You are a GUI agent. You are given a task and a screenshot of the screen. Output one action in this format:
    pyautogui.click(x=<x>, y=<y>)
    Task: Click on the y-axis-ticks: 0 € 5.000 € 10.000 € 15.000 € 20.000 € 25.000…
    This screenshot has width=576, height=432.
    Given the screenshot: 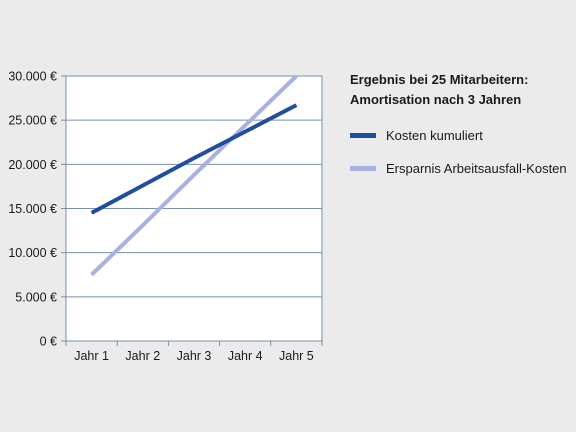 What is the action you would take?
    pyautogui.click(x=37, y=209)
    